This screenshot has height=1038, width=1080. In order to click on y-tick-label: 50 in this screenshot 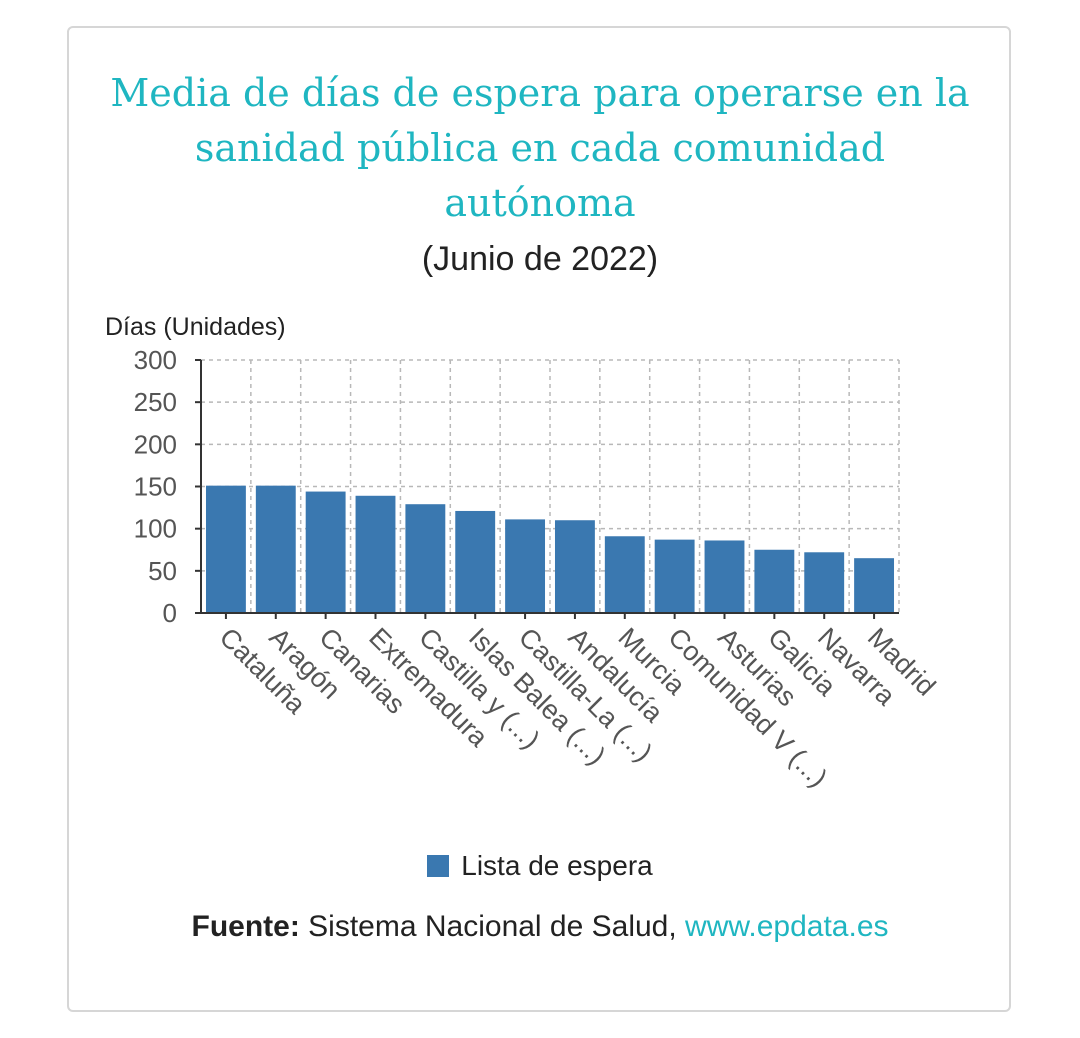, I will do `click(162, 571)`.